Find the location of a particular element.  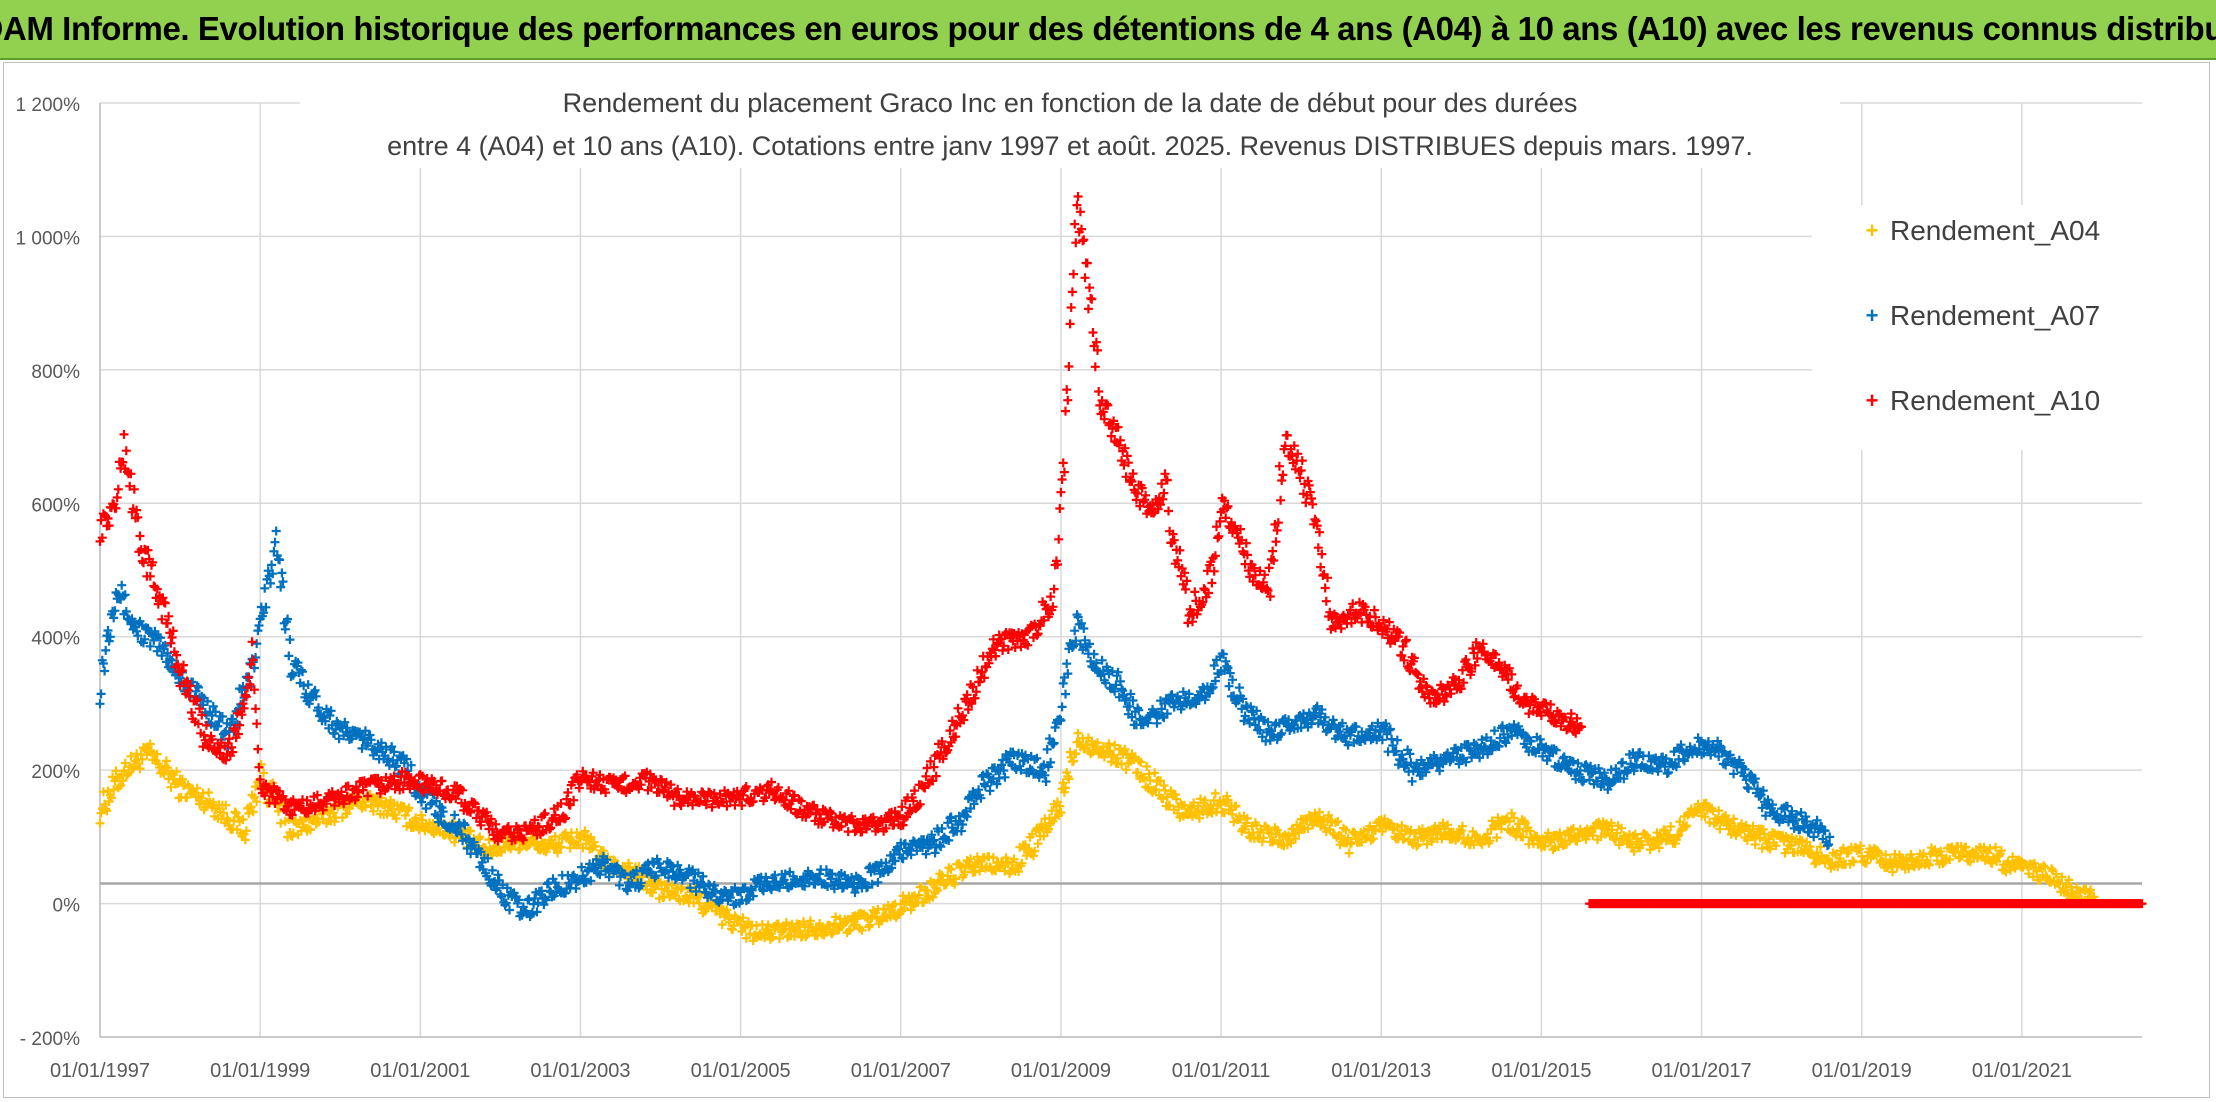

x-tick-label: 01/01/2009 is located at coordinates (1061, 1071).